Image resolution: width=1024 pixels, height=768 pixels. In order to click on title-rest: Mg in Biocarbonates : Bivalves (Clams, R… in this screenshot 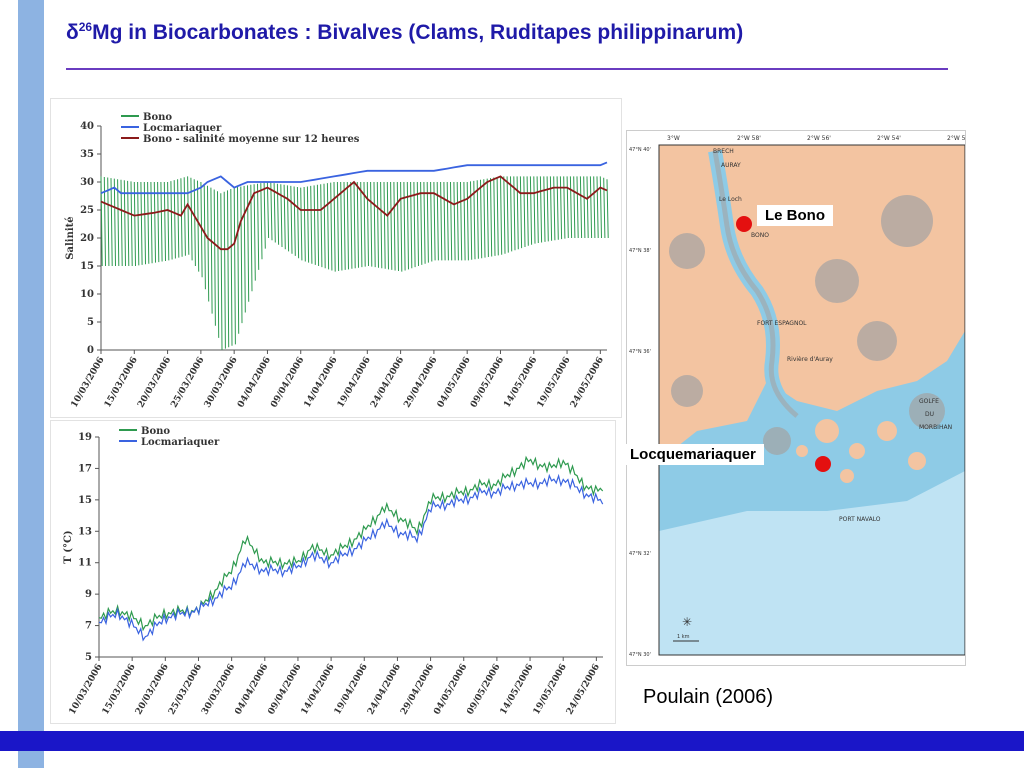, I will do `click(418, 32)`.